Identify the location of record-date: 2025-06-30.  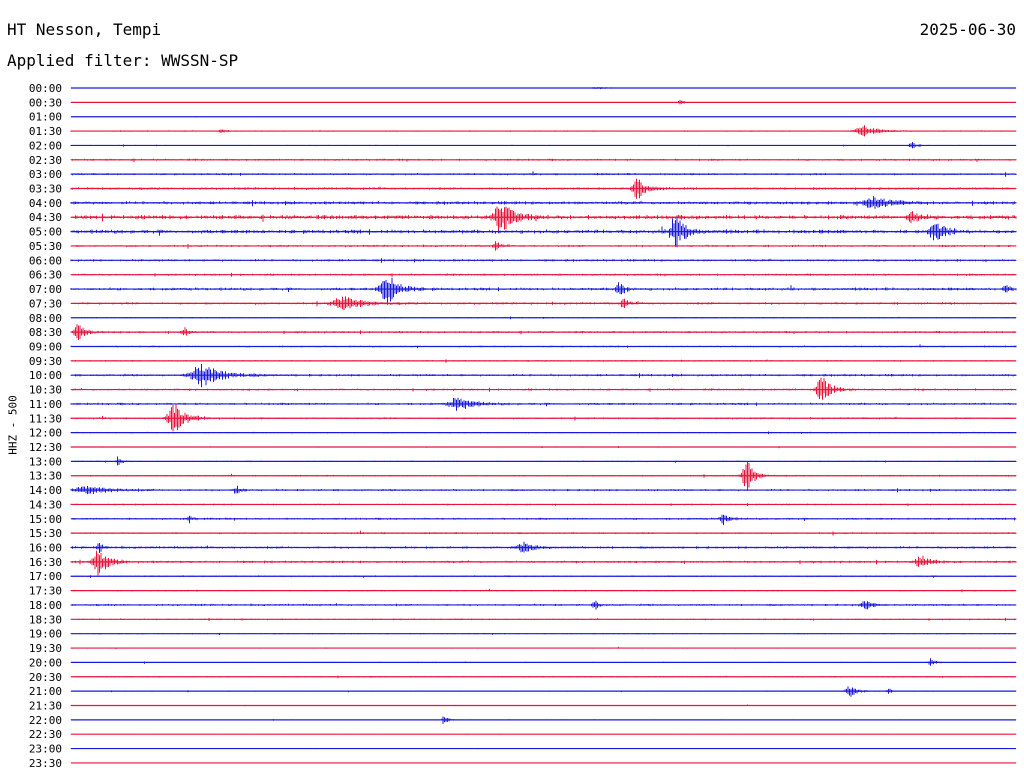
(967, 29).